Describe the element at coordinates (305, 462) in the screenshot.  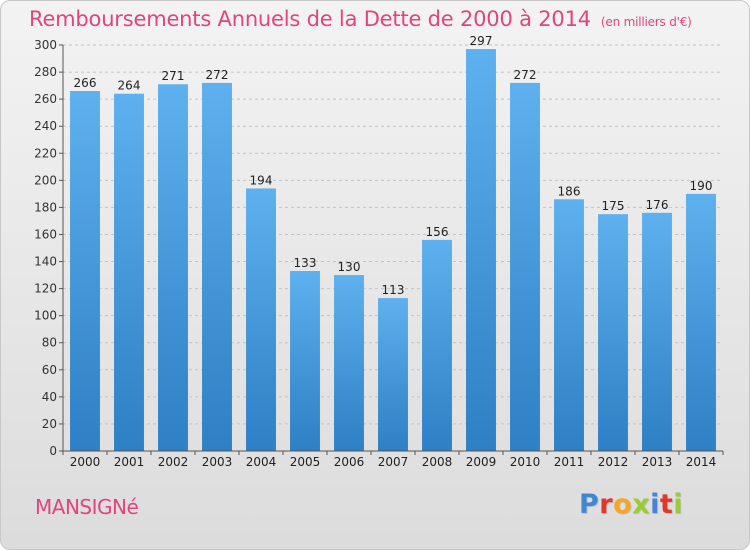
I see `x-tick-label: 2005` at that location.